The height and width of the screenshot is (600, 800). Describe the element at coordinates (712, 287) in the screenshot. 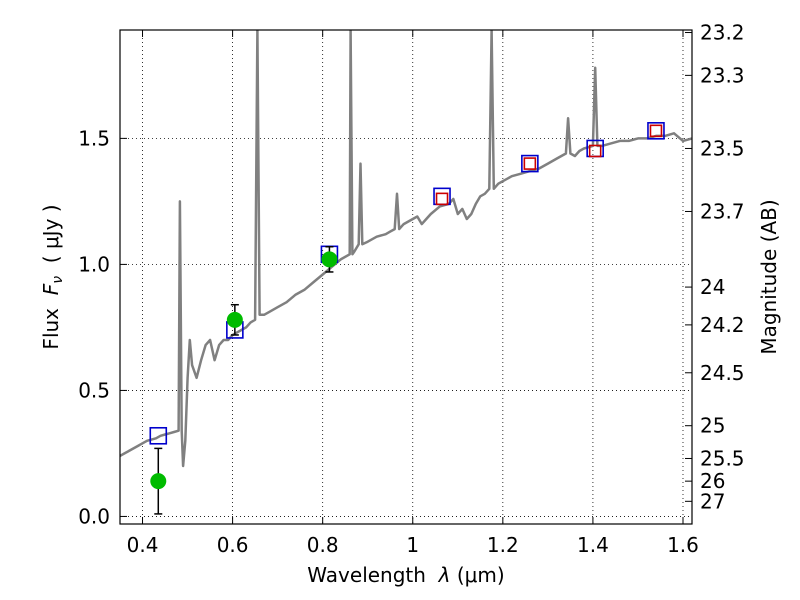

I see `y2-tick-label: 24` at that location.